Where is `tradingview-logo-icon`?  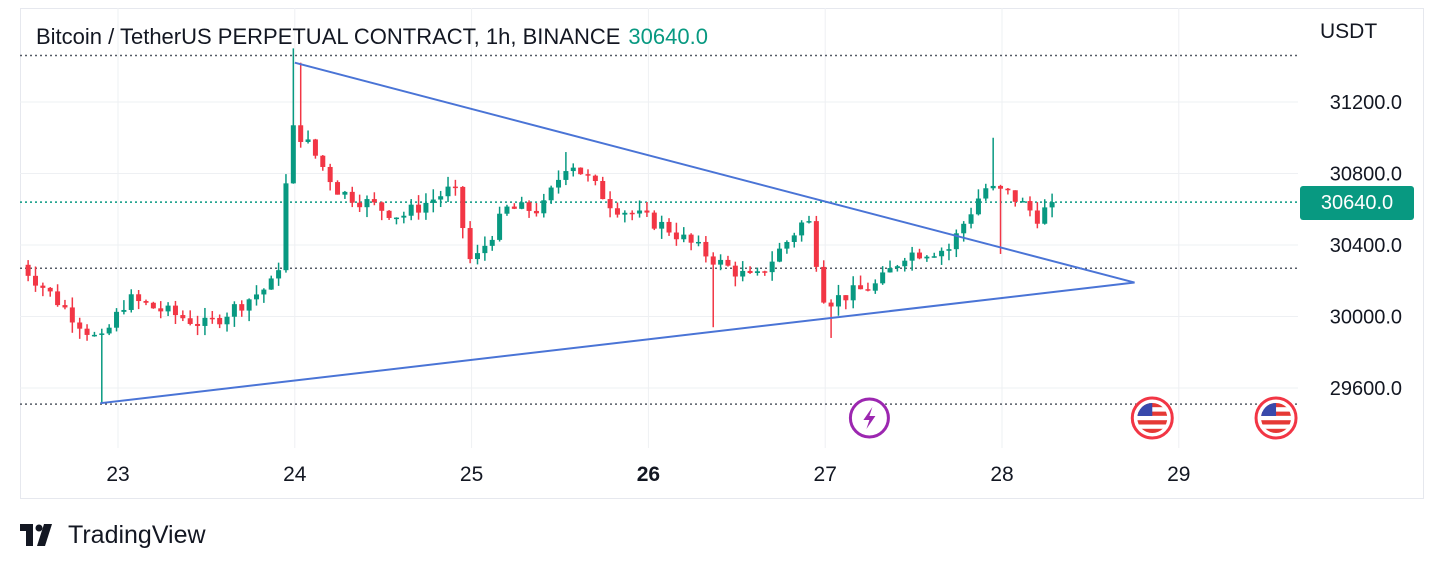
tradingview-logo-icon is located at coordinates (36, 535).